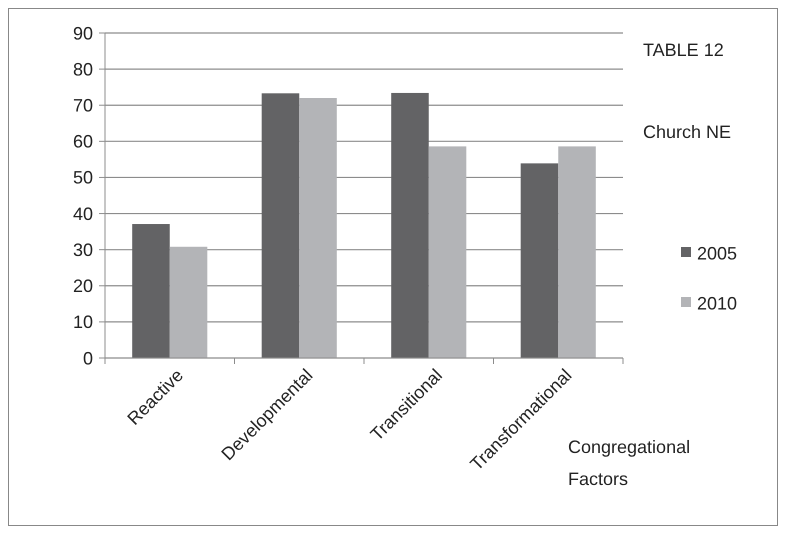 The height and width of the screenshot is (534, 786). Describe the element at coordinates (717, 303) in the screenshot. I see `legend-label: 2010` at that location.